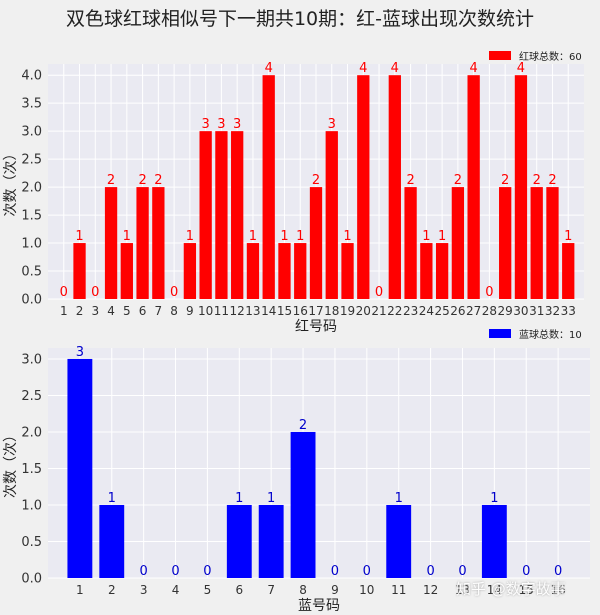 The image size is (600, 615). I want to click on blue-y-tick-label: 1.0, so click(31, 505).